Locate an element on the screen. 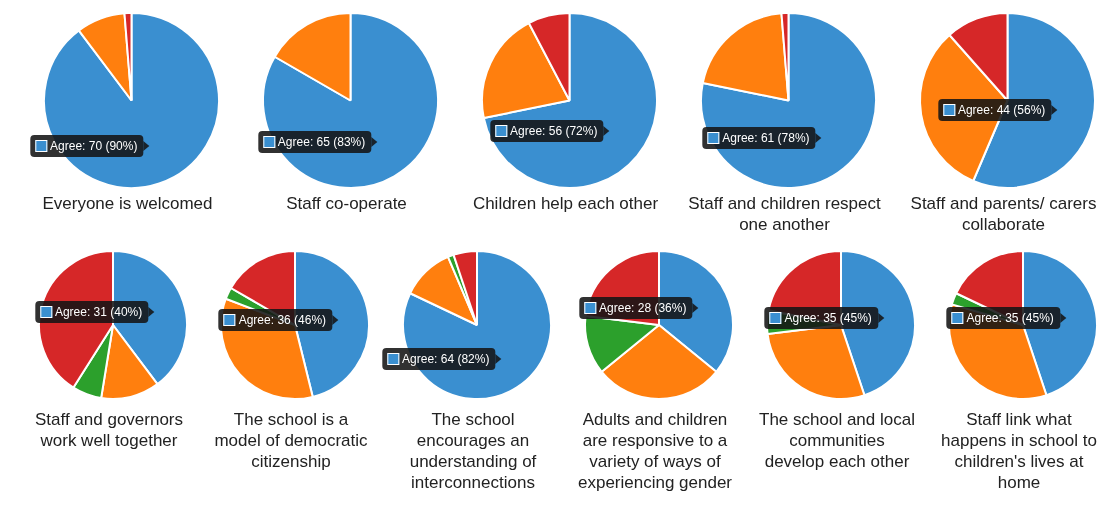 Image resolution: width=1113 pixels, height=519 pixels. text: The school is a model of democratic citizenship is located at coordinates (291, 441).